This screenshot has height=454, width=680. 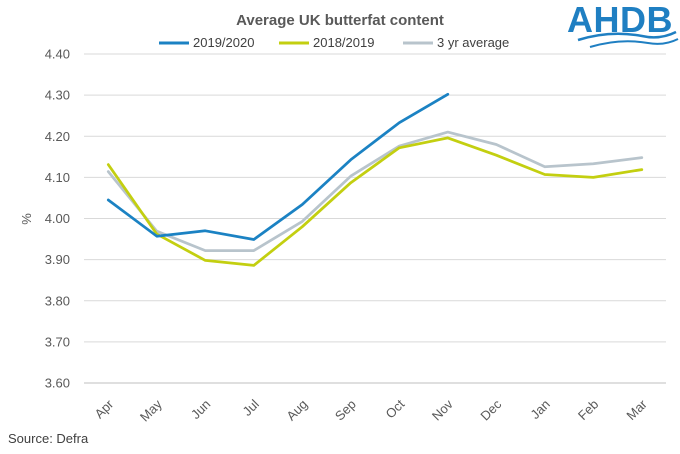 I want to click on ahdb-logo: AHDB, so click(x=623, y=24).